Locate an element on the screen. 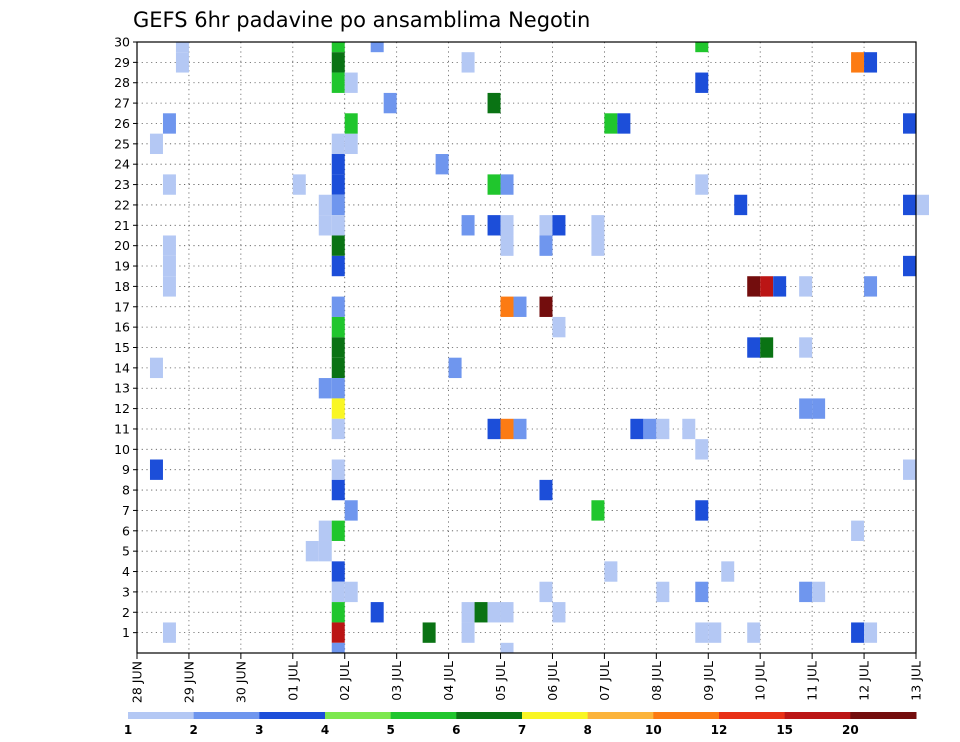 The width and height of the screenshot is (960, 742). y-tick-label: 1 is located at coordinates (126, 632).